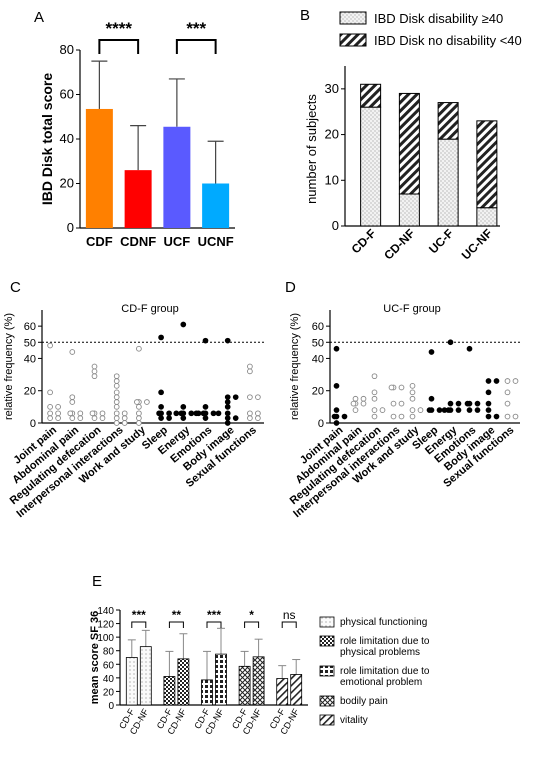  I want to click on legend-swatch-grid, so click(327, 671).